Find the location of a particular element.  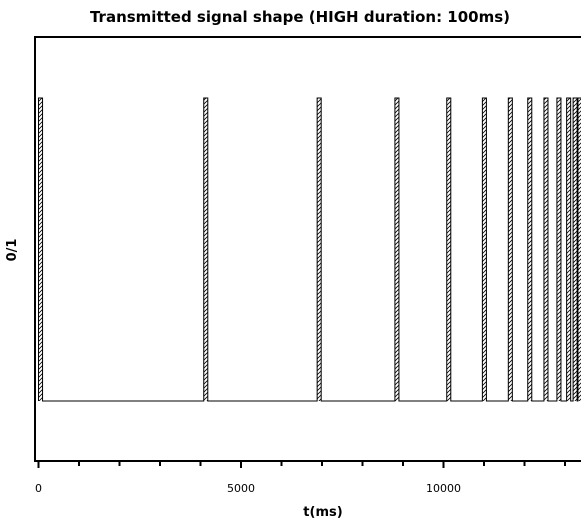

x-tick-label: 10000 is located at coordinates (443, 488).